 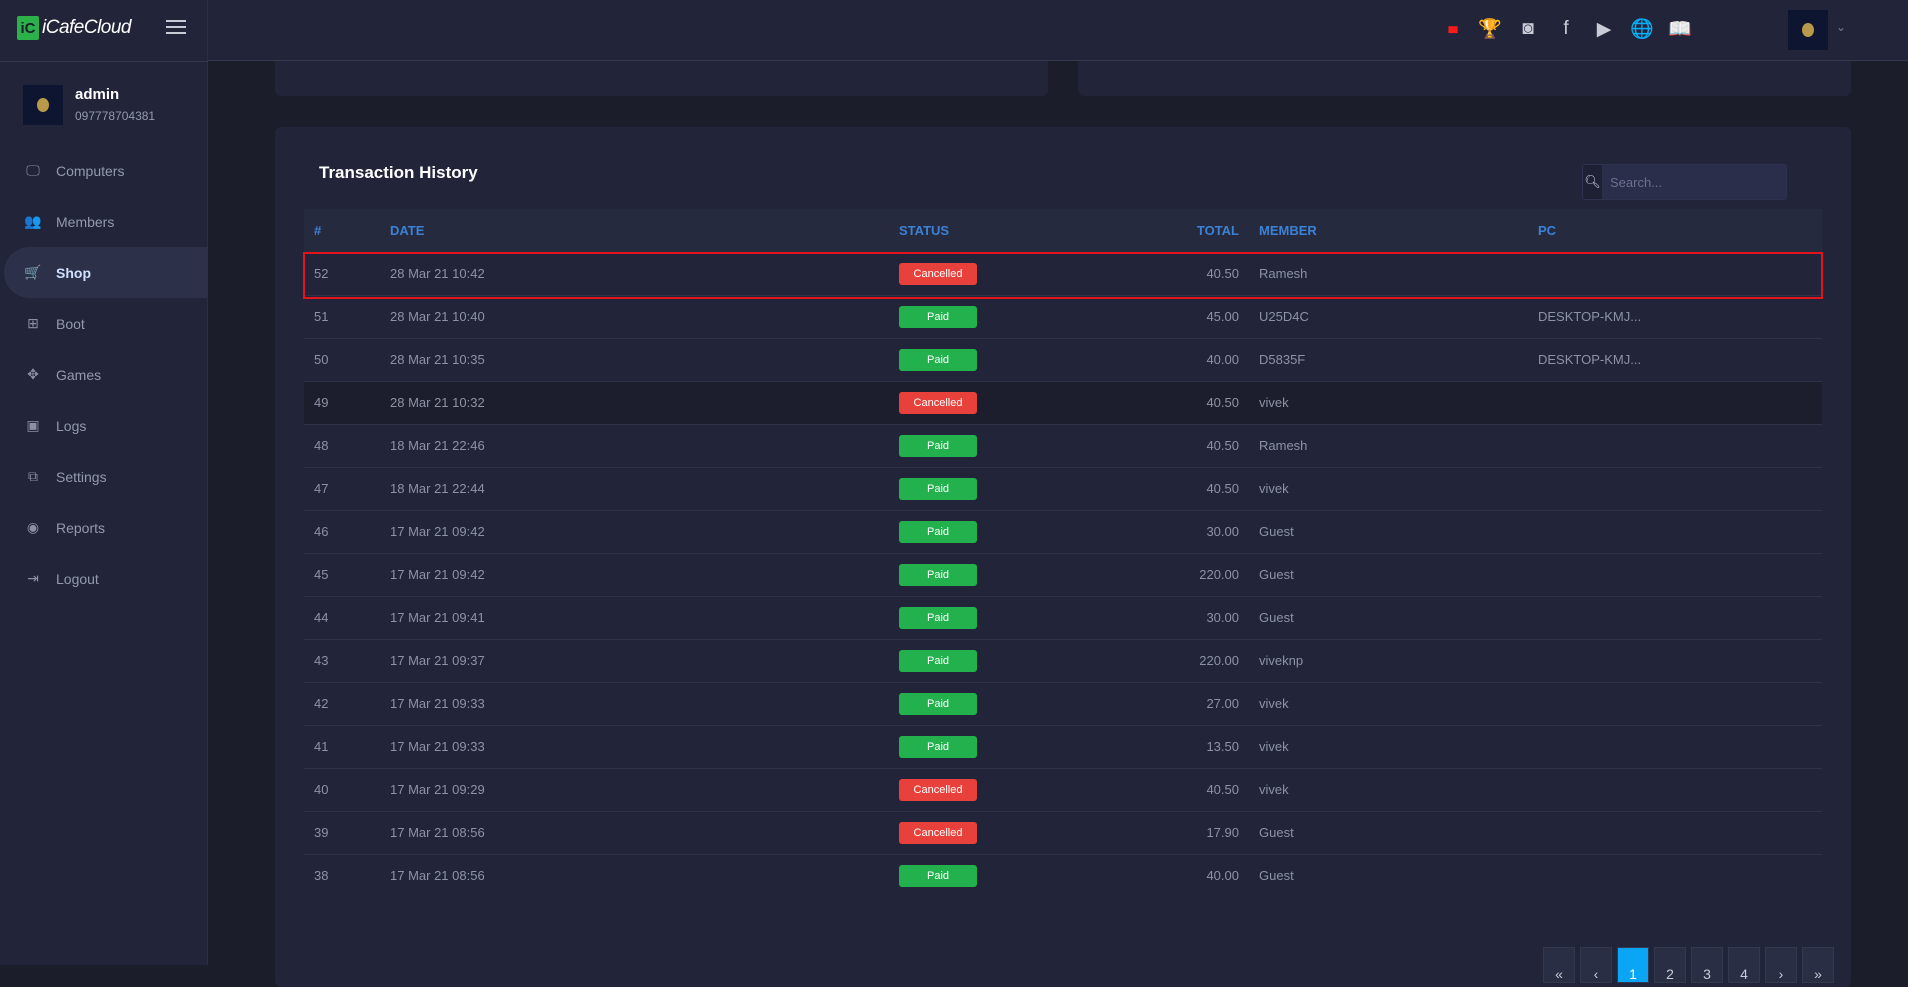 What do you see at coordinates (1063, 703) in the screenshot?
I see `table-row: 42 17 Mar 21 09:33 Paid 27.00 vivek` at bounding box center [1063, 703].